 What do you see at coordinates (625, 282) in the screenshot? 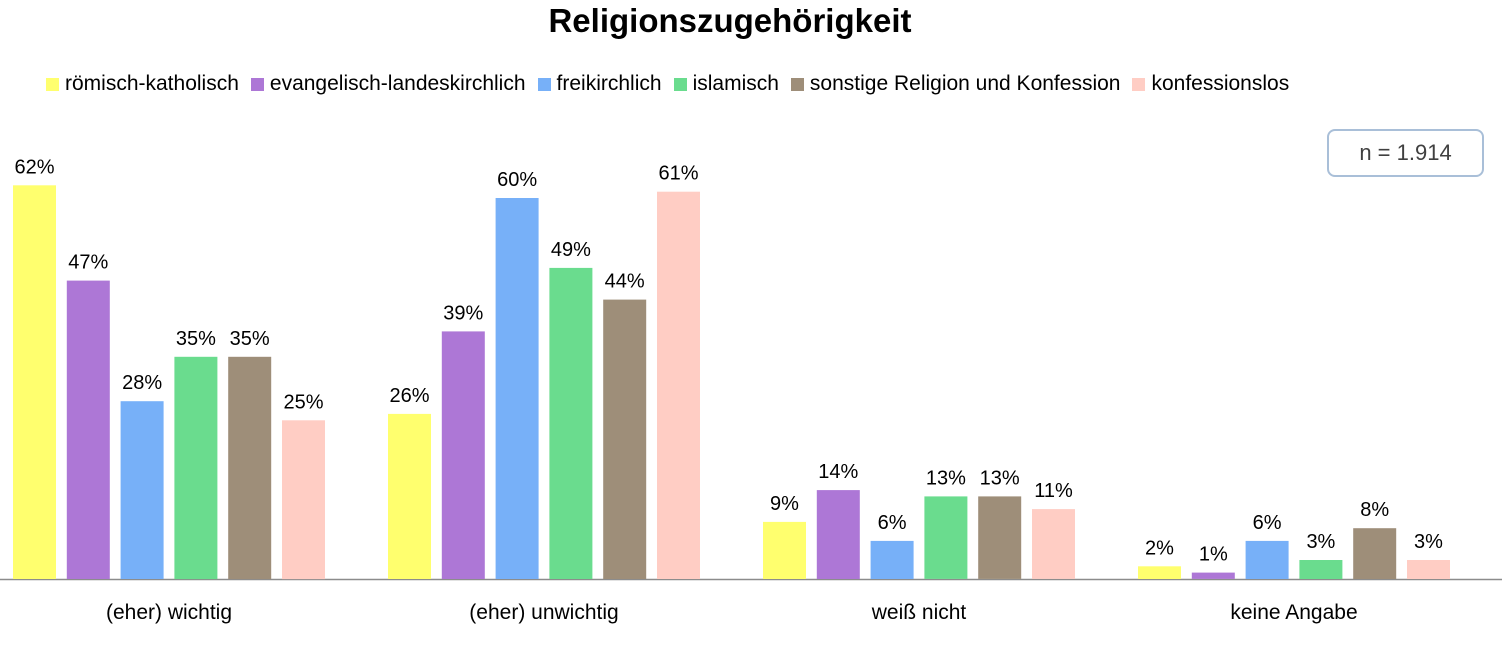
I see `data-label: 44%` at bounding box center [625, 282].